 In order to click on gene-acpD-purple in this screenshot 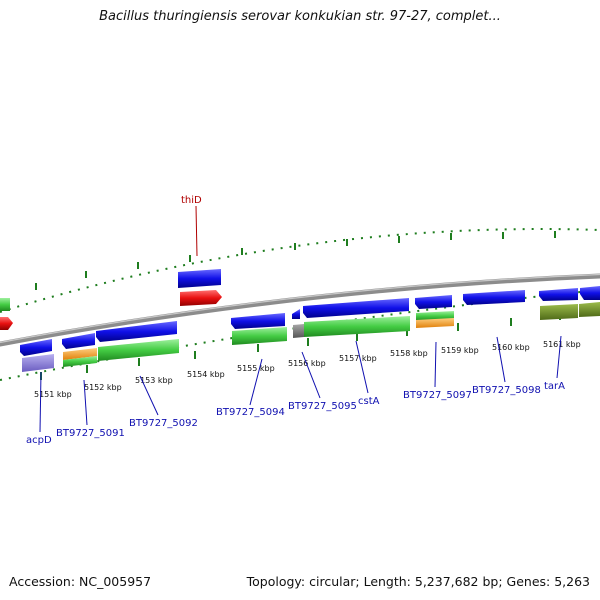, I will do `click(38, 363)`.